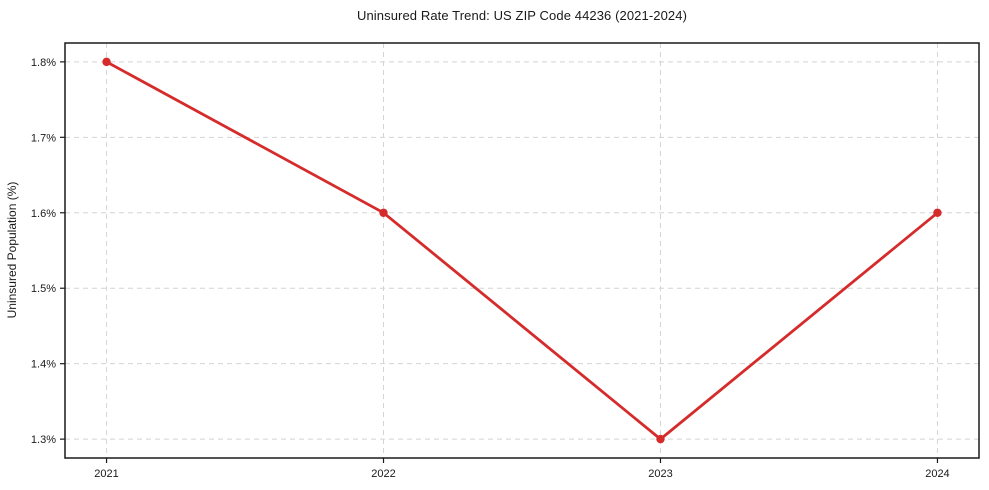  I want to click on y-tick-label: 1.5%, so click(43, 289).